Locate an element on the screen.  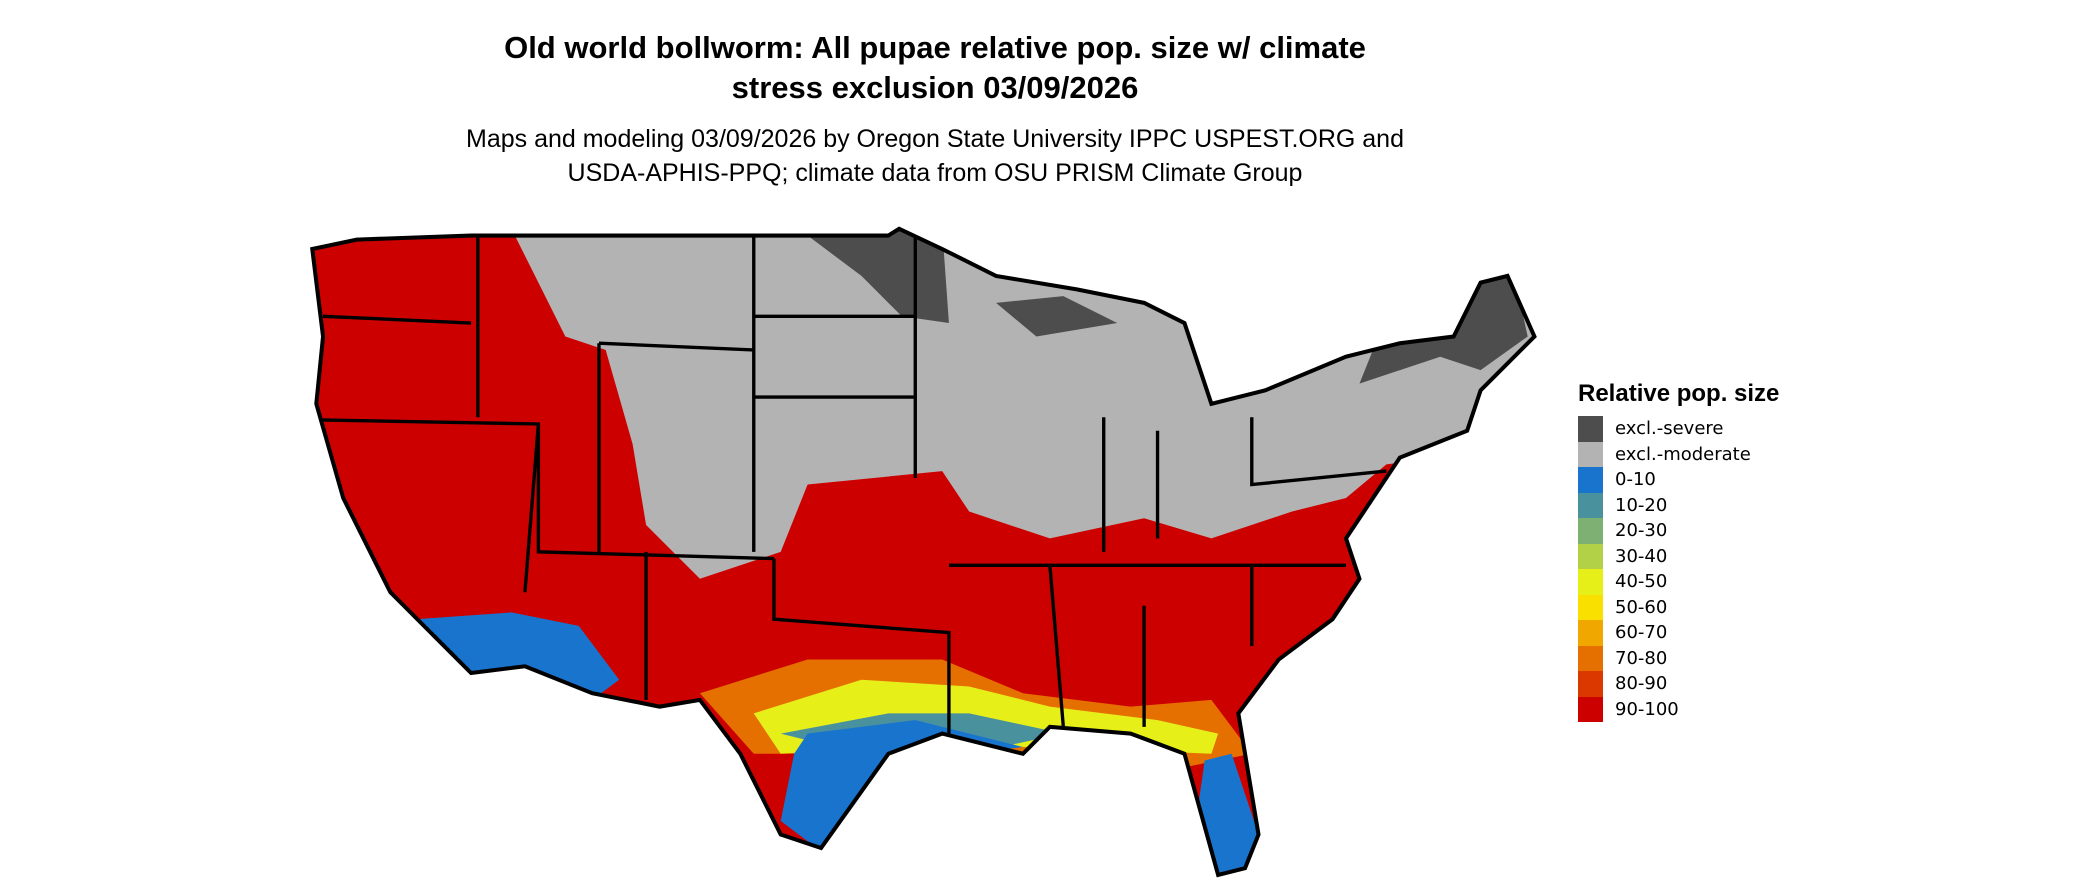
region-0-10-fl is located at coordinates (1228, 814).